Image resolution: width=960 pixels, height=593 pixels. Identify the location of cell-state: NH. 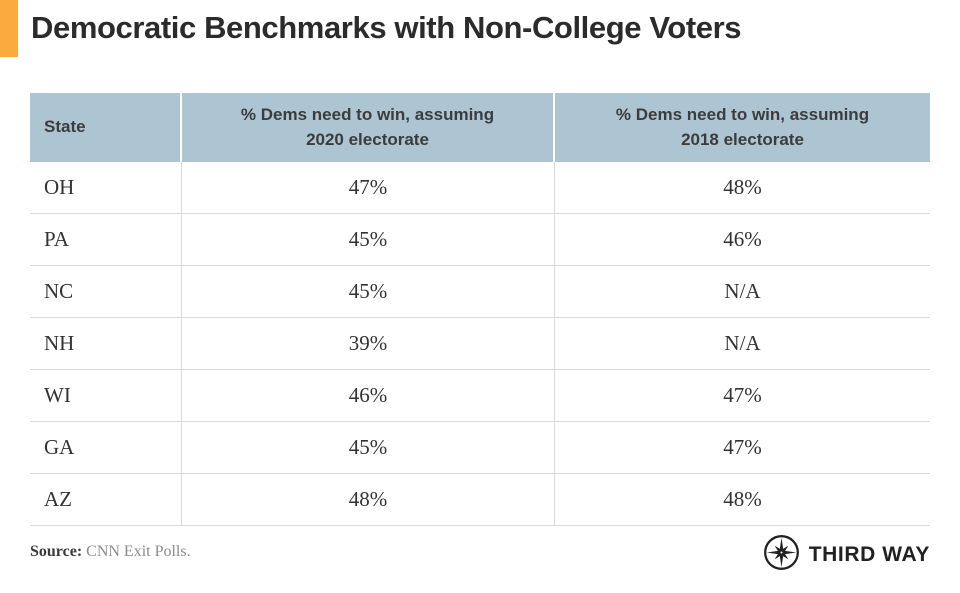
(106, 343).